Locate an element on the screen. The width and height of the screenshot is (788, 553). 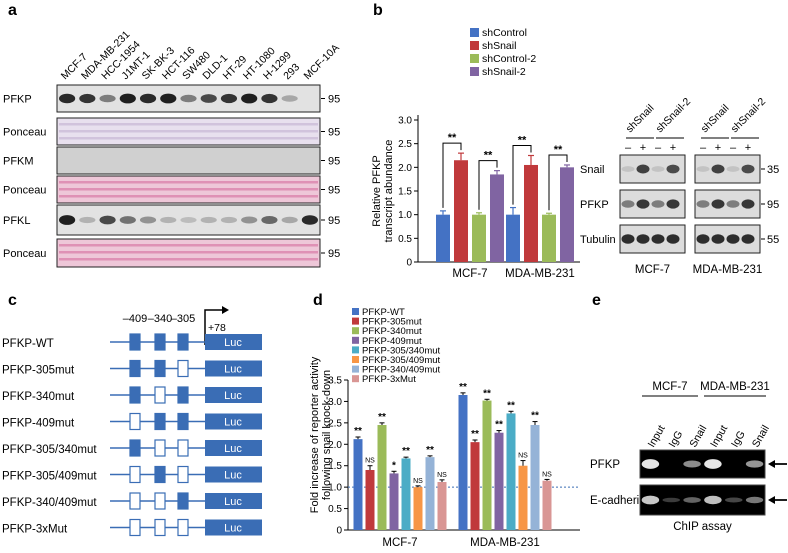
panel-label-a: a is located at coordinates (12, 10).